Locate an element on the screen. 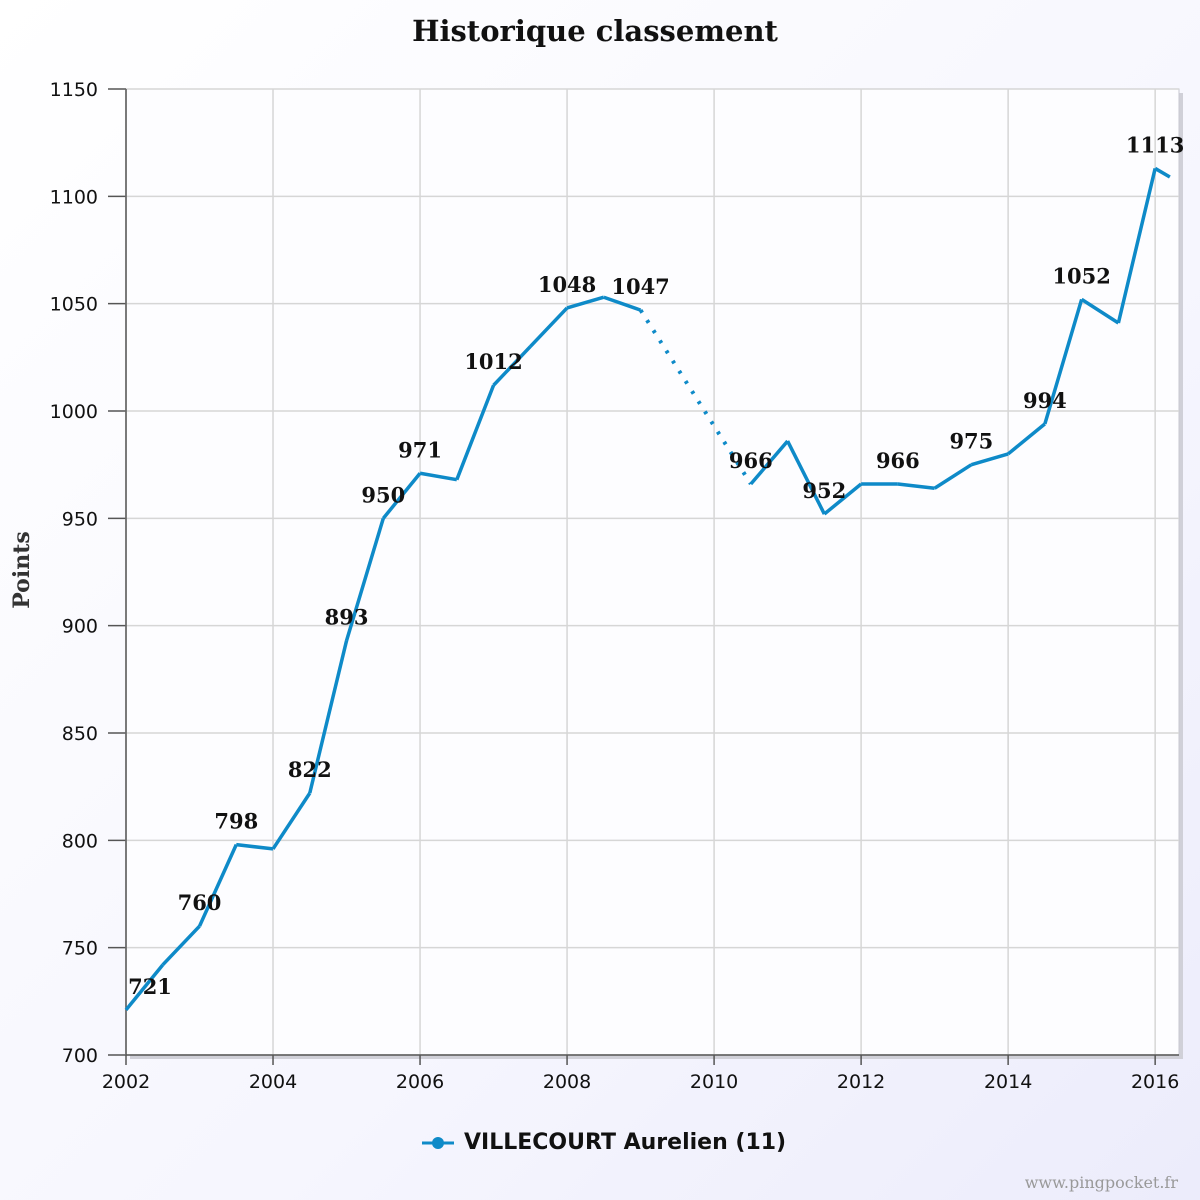 The height and width of the screenshot is (1200, 1200). data-label: 1047 is located at coordinates (640, 286).